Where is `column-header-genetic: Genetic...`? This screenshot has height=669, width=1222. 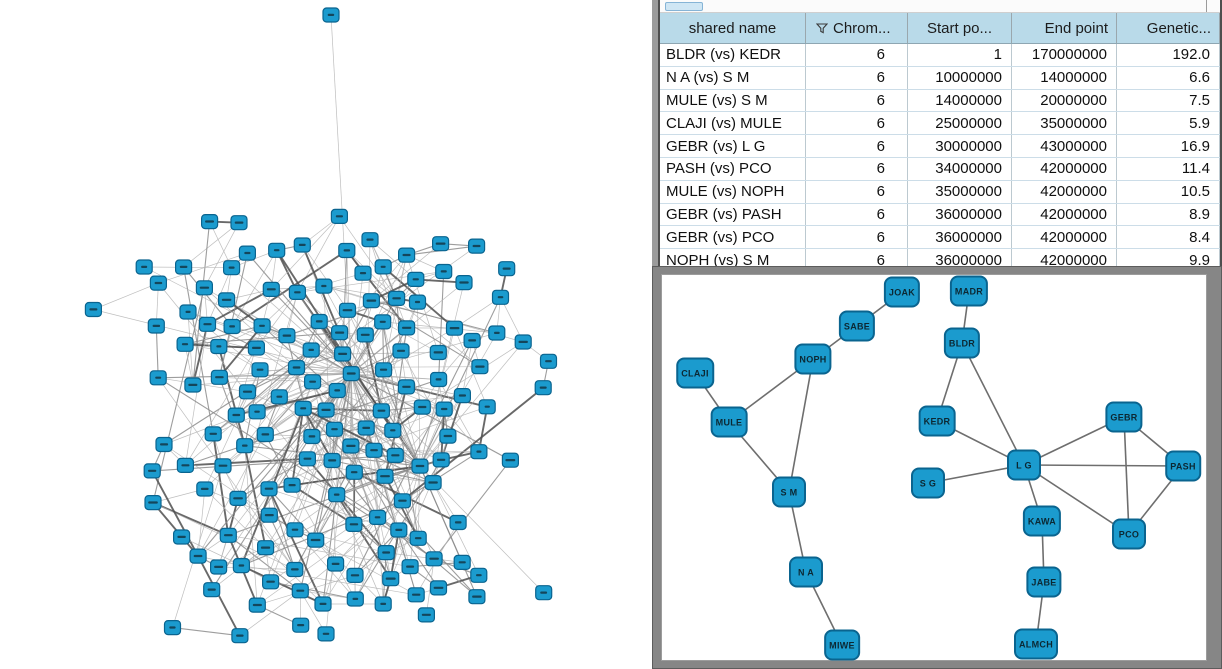 column-header-genetic: Genetic... is located at coordinates (1168, 28).